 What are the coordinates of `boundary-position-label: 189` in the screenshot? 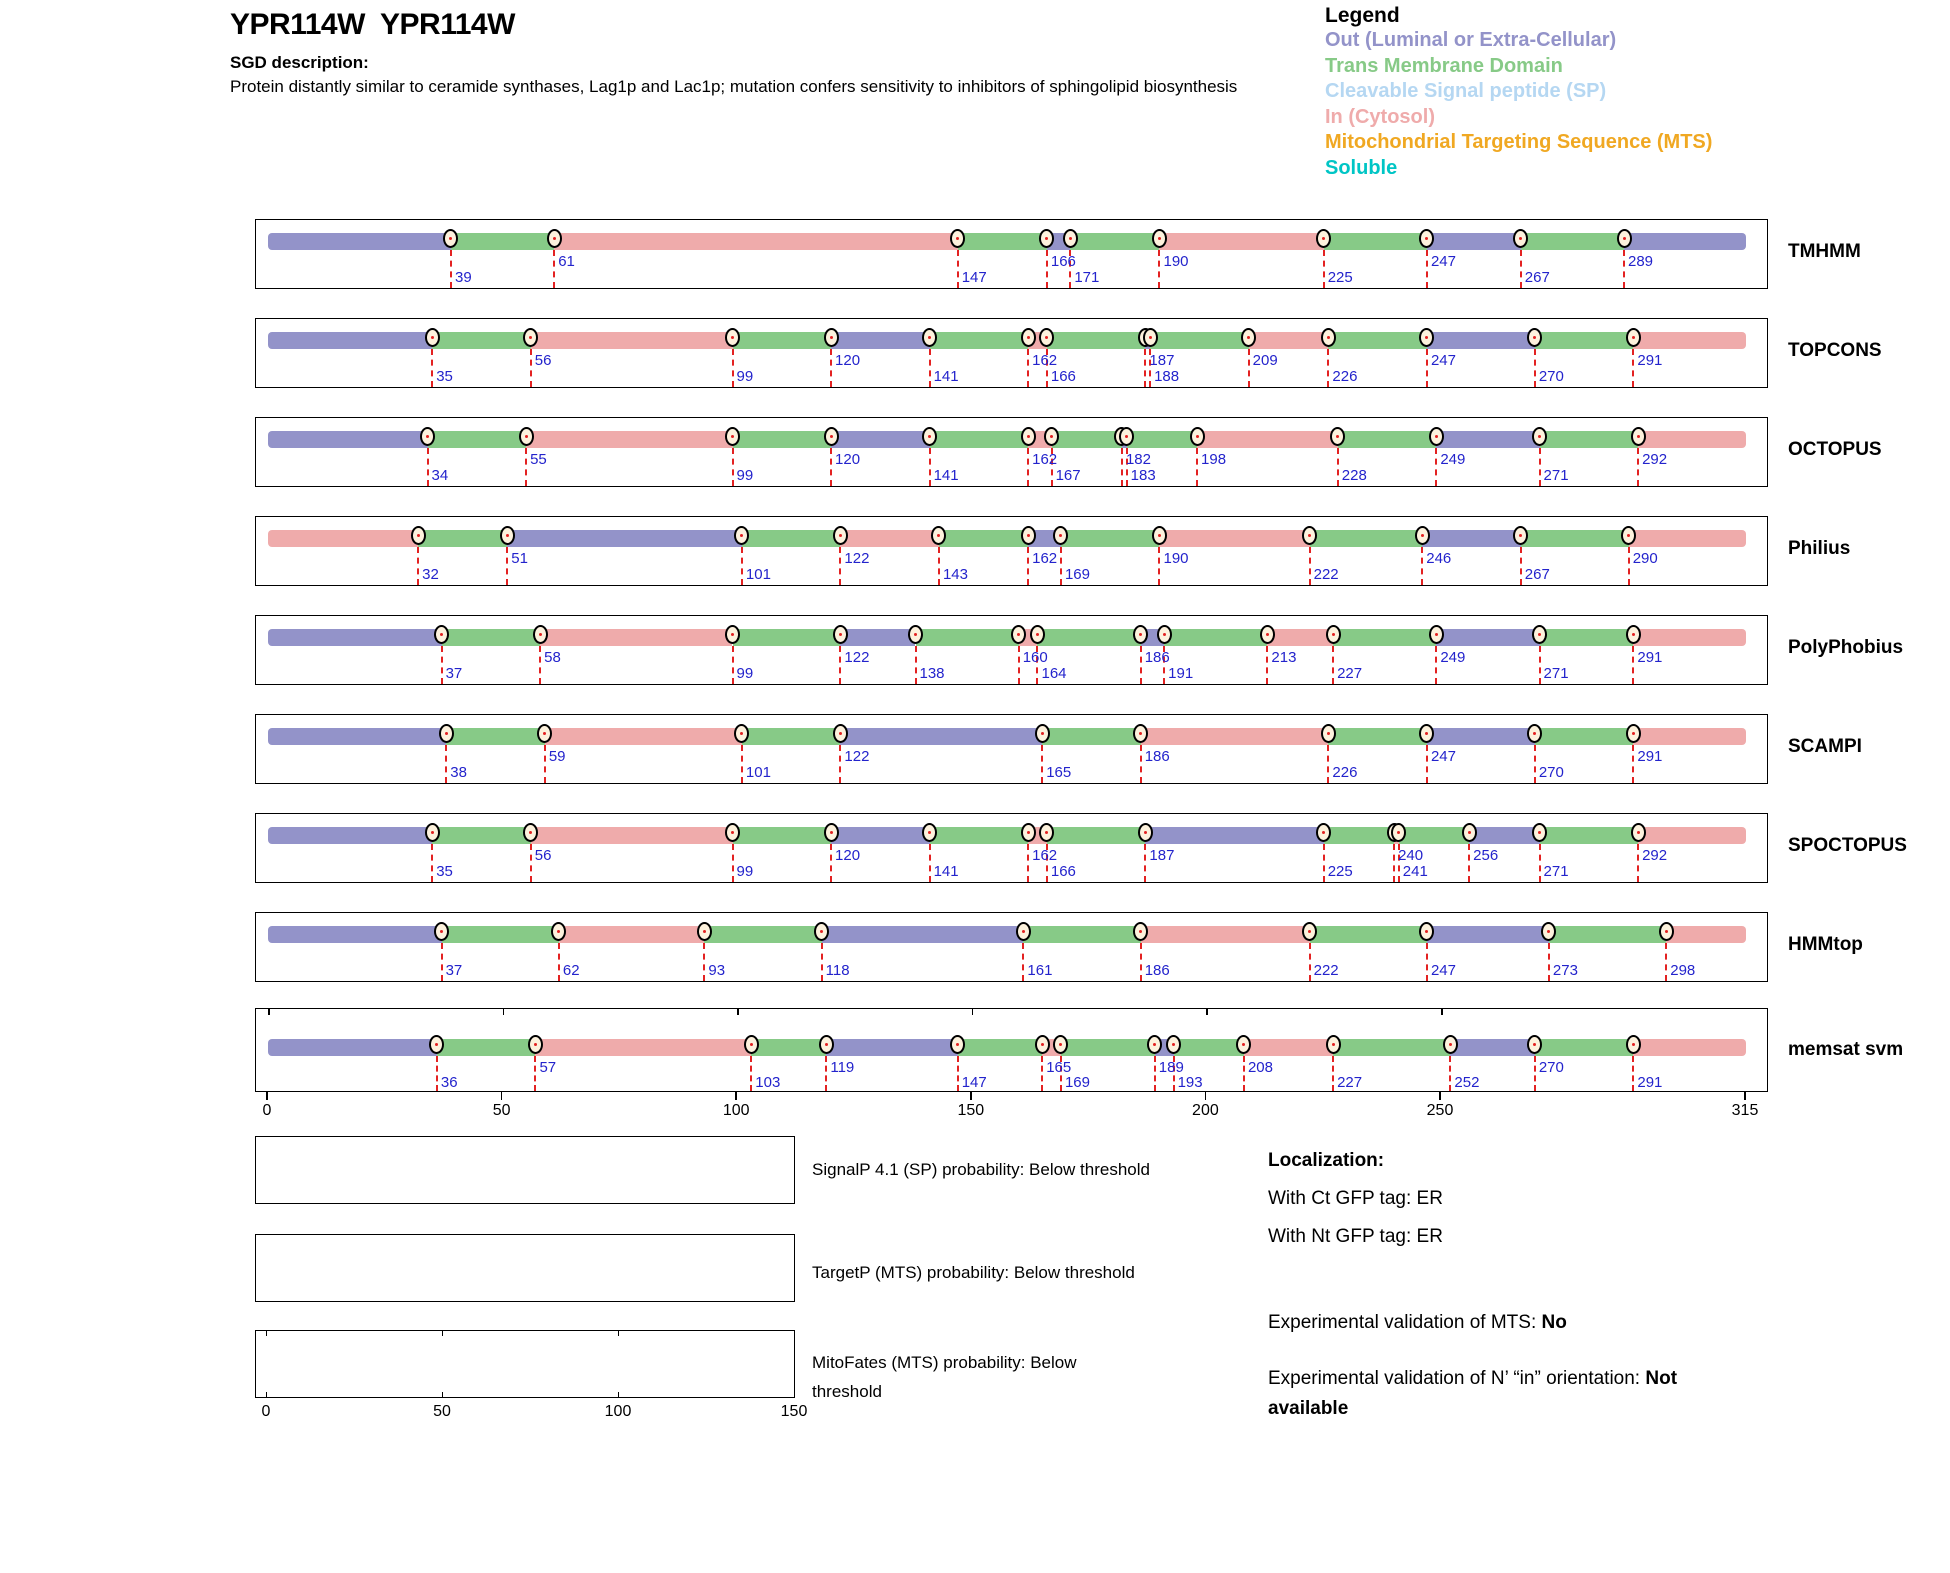 It's located at (1171, 1067).